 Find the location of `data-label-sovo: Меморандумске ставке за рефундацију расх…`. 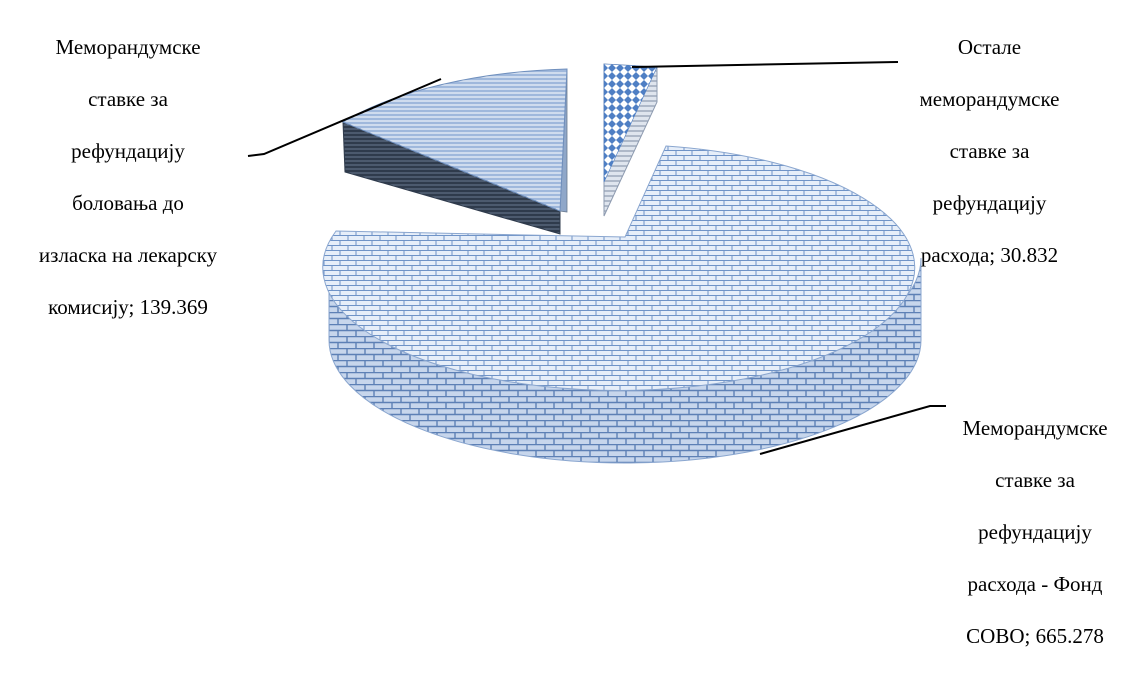

data-label-sovo: Меморандумске ставке за рефундацију расх… is located at coordinates (1035, 532).